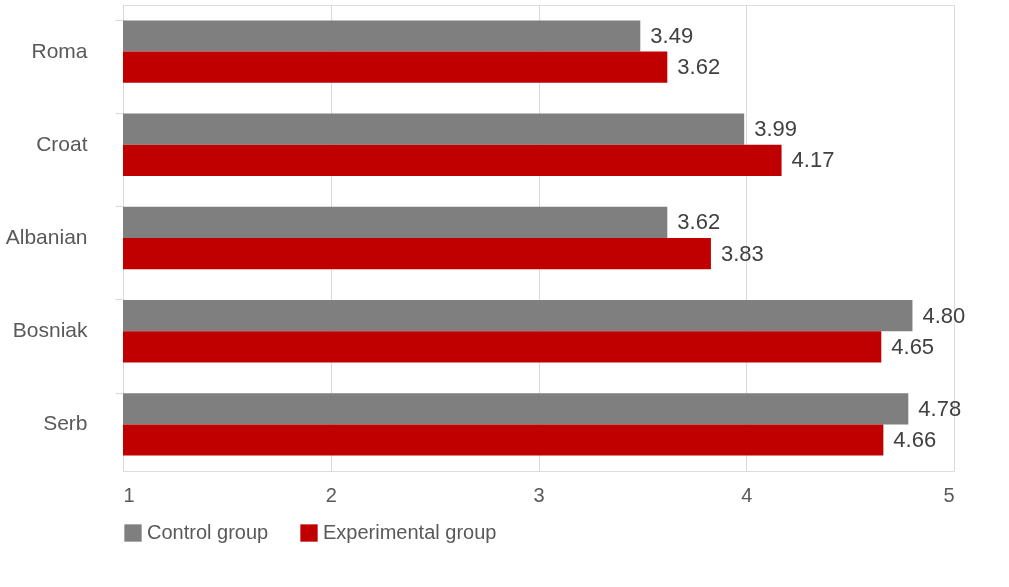 Image resolution: width=1009 pixels, height=587 pixels. I want to click on y-tick-label: Roma, so click(59, 50).